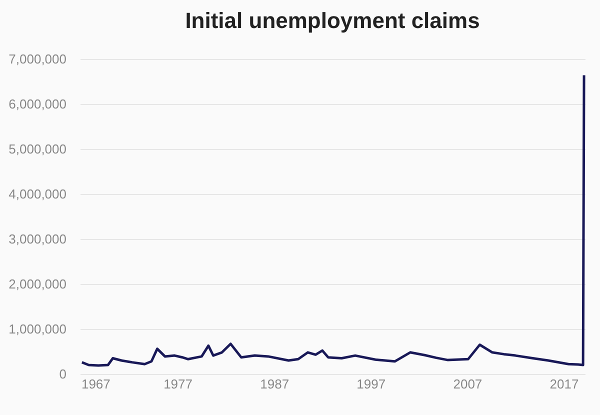 Image resolution: width=600 pixels, height=415 pixels. I want to click on y-tick-label: 1,000,000, so click(37, 329).